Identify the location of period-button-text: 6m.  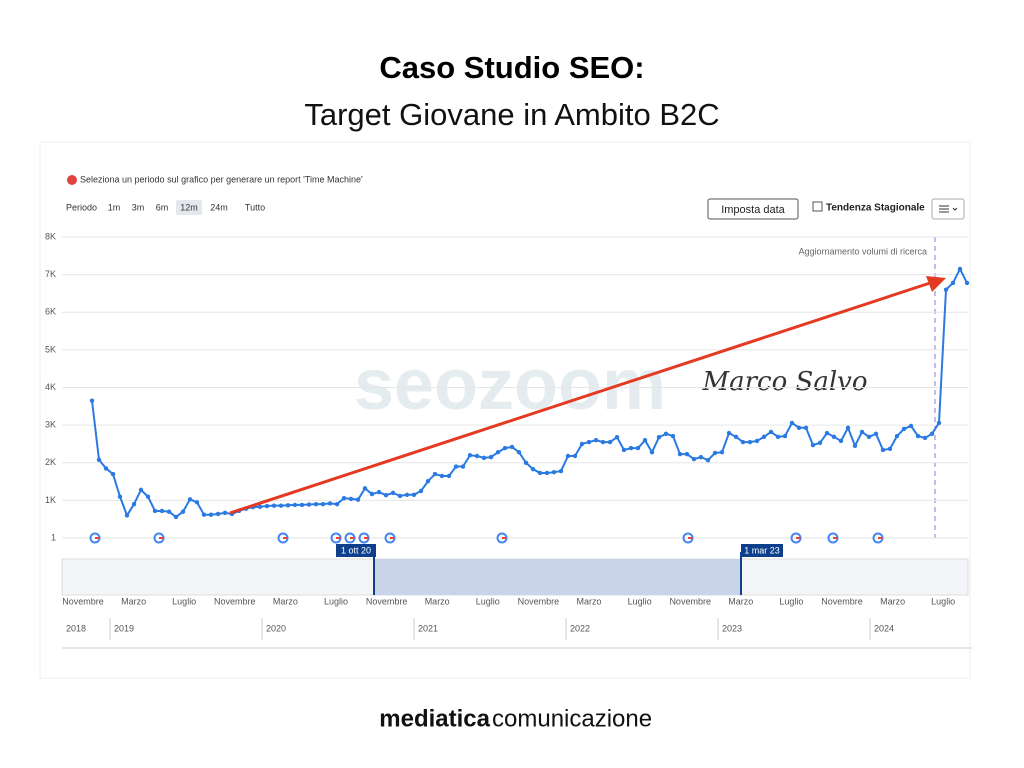
(162, 207).